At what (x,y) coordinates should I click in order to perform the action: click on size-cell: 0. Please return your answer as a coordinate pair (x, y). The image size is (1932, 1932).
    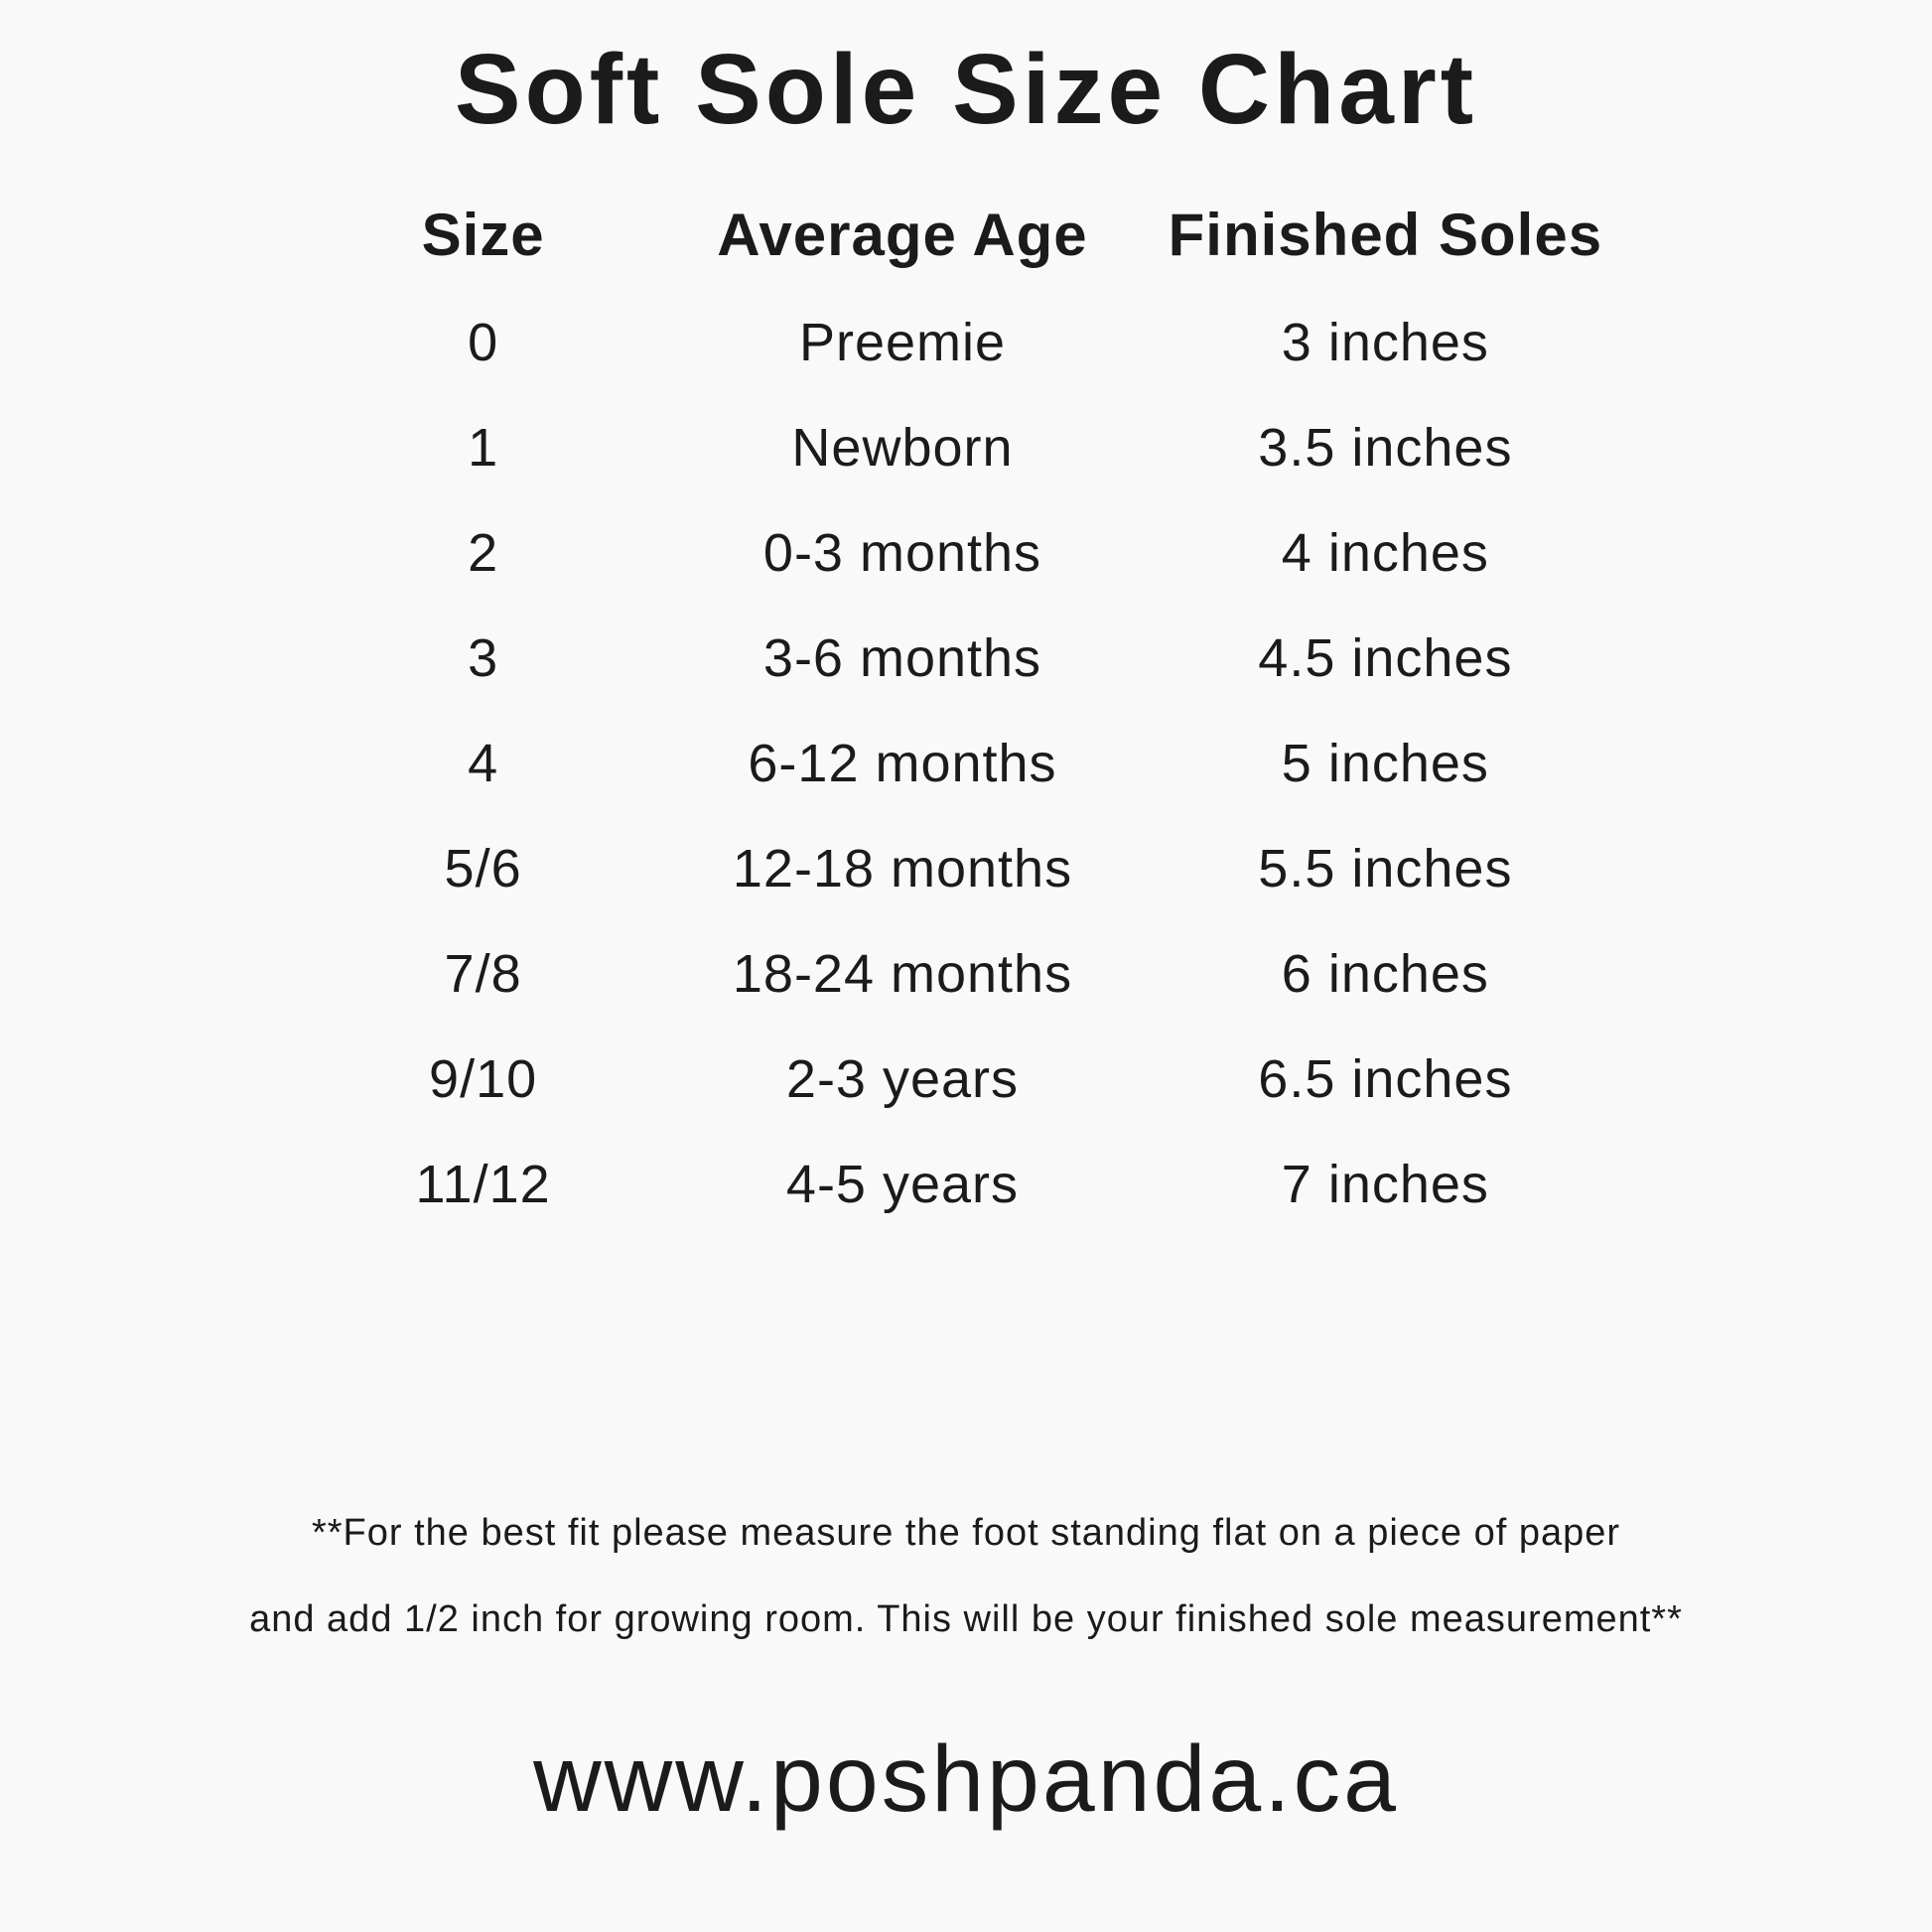
    Looking at the image, I should click on (484, 342).